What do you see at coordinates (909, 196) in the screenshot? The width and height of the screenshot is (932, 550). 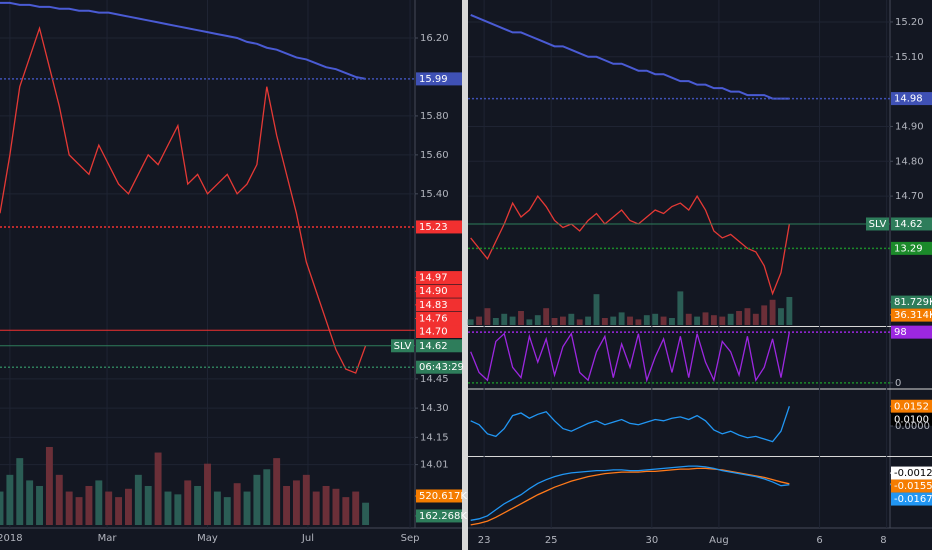 I see `y-tick-label: 14.70` at bounding box center [909, 196].